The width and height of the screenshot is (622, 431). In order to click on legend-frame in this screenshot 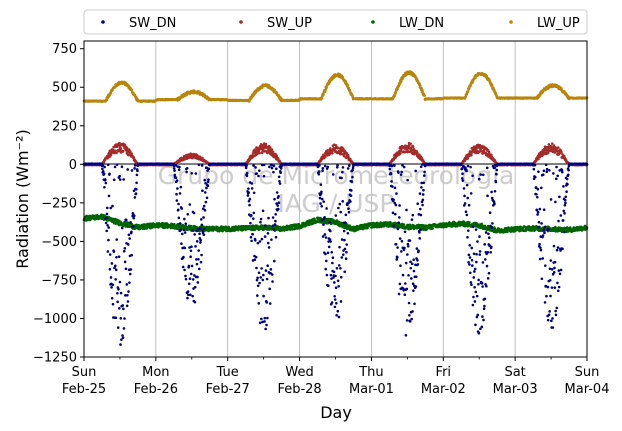, I will do `click(335, 22)`.